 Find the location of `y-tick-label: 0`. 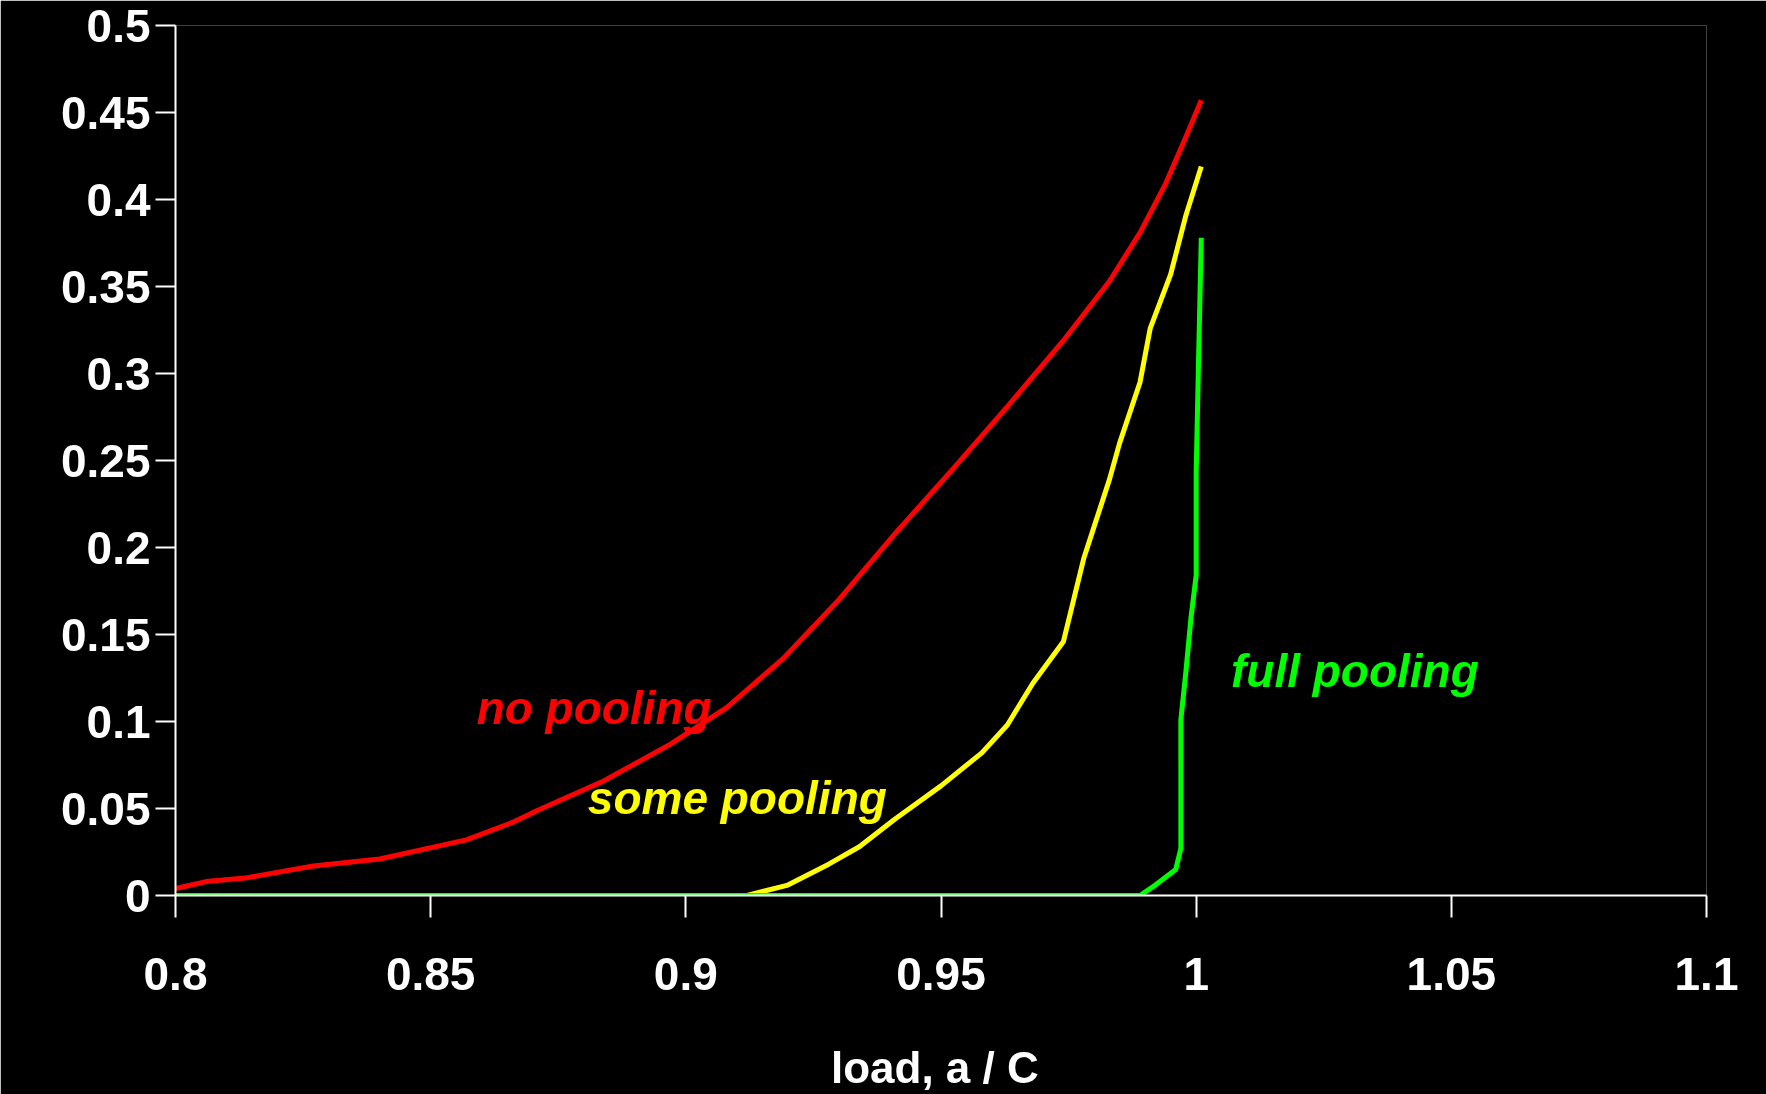

y-tick-label: 0 is located at coordinates (137, 895).